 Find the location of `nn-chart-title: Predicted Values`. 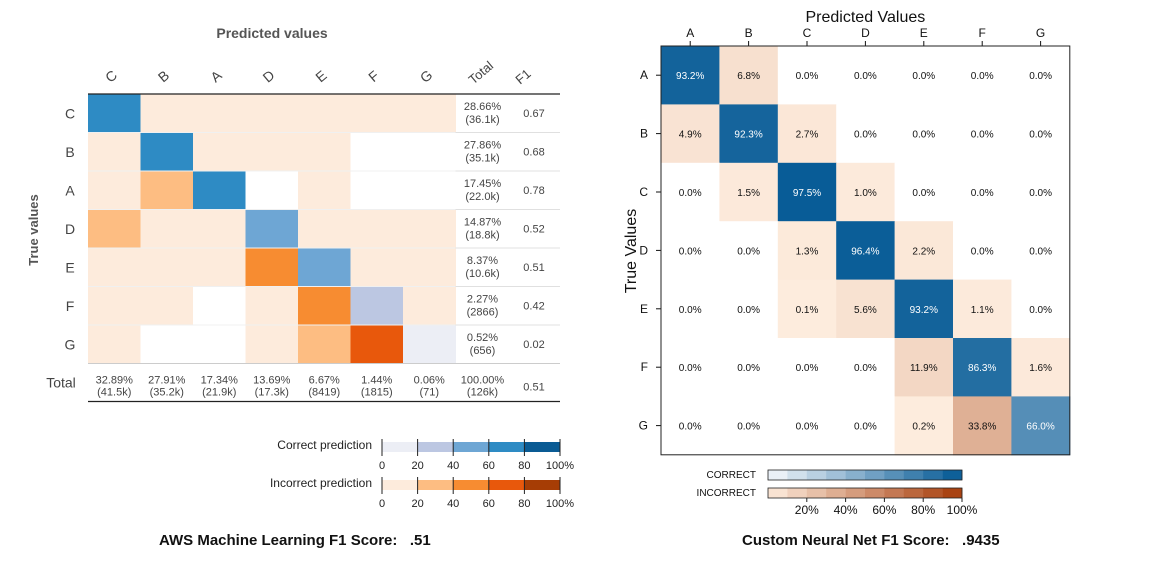

nn-chart-title: Predicted Values is located at coordinates (866, 17).